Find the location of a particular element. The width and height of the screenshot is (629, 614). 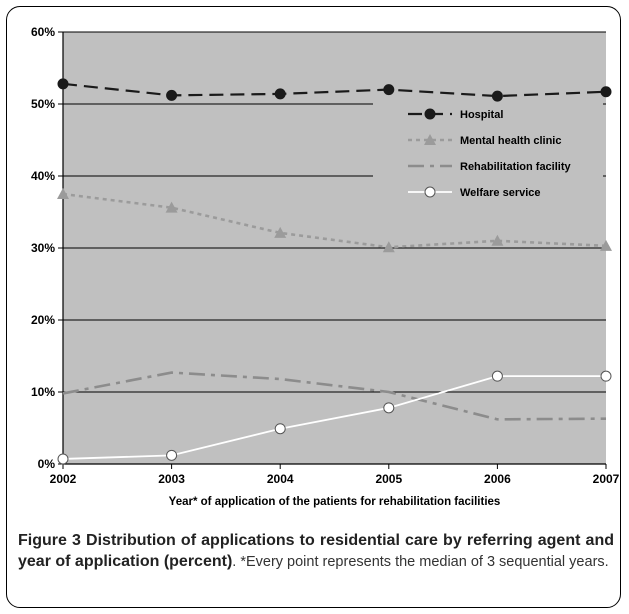

y-tick-labels: 0% 10% 20% 30% 40% 50% 60% is located at coordinates (43, 248).